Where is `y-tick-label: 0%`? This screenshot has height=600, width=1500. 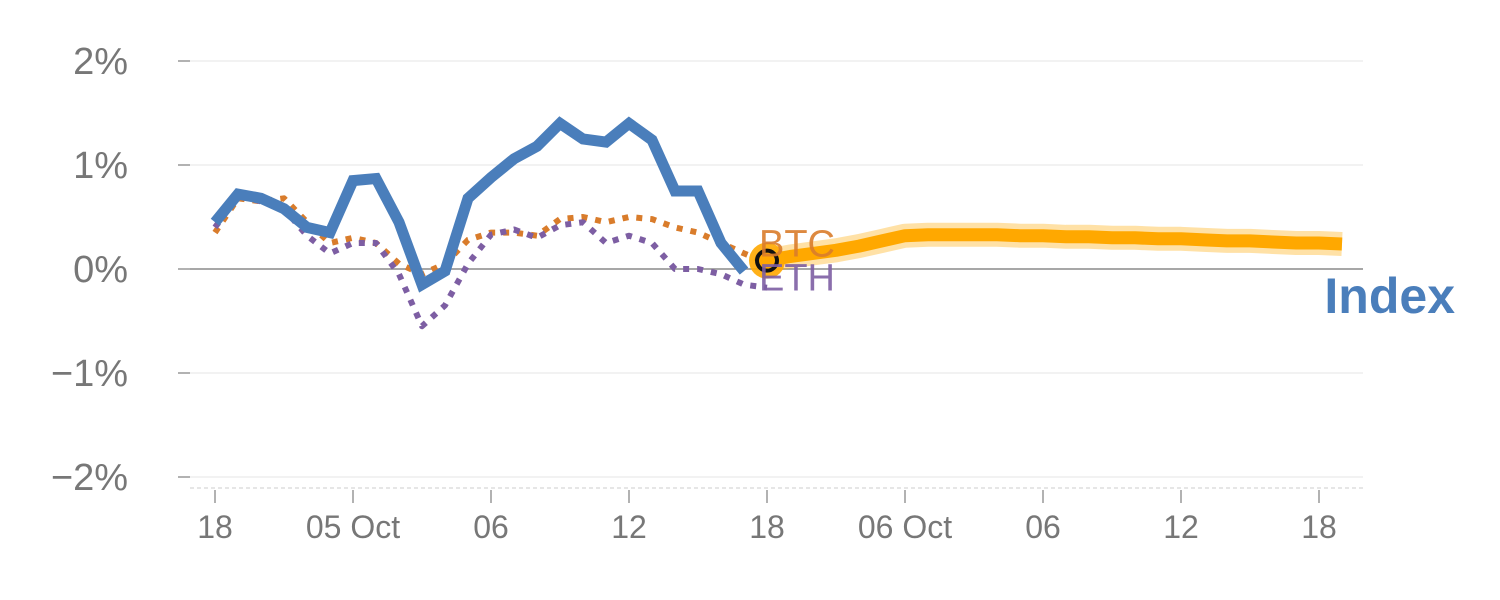
y-tick-label: 0% is located at coordinates (100, 270).